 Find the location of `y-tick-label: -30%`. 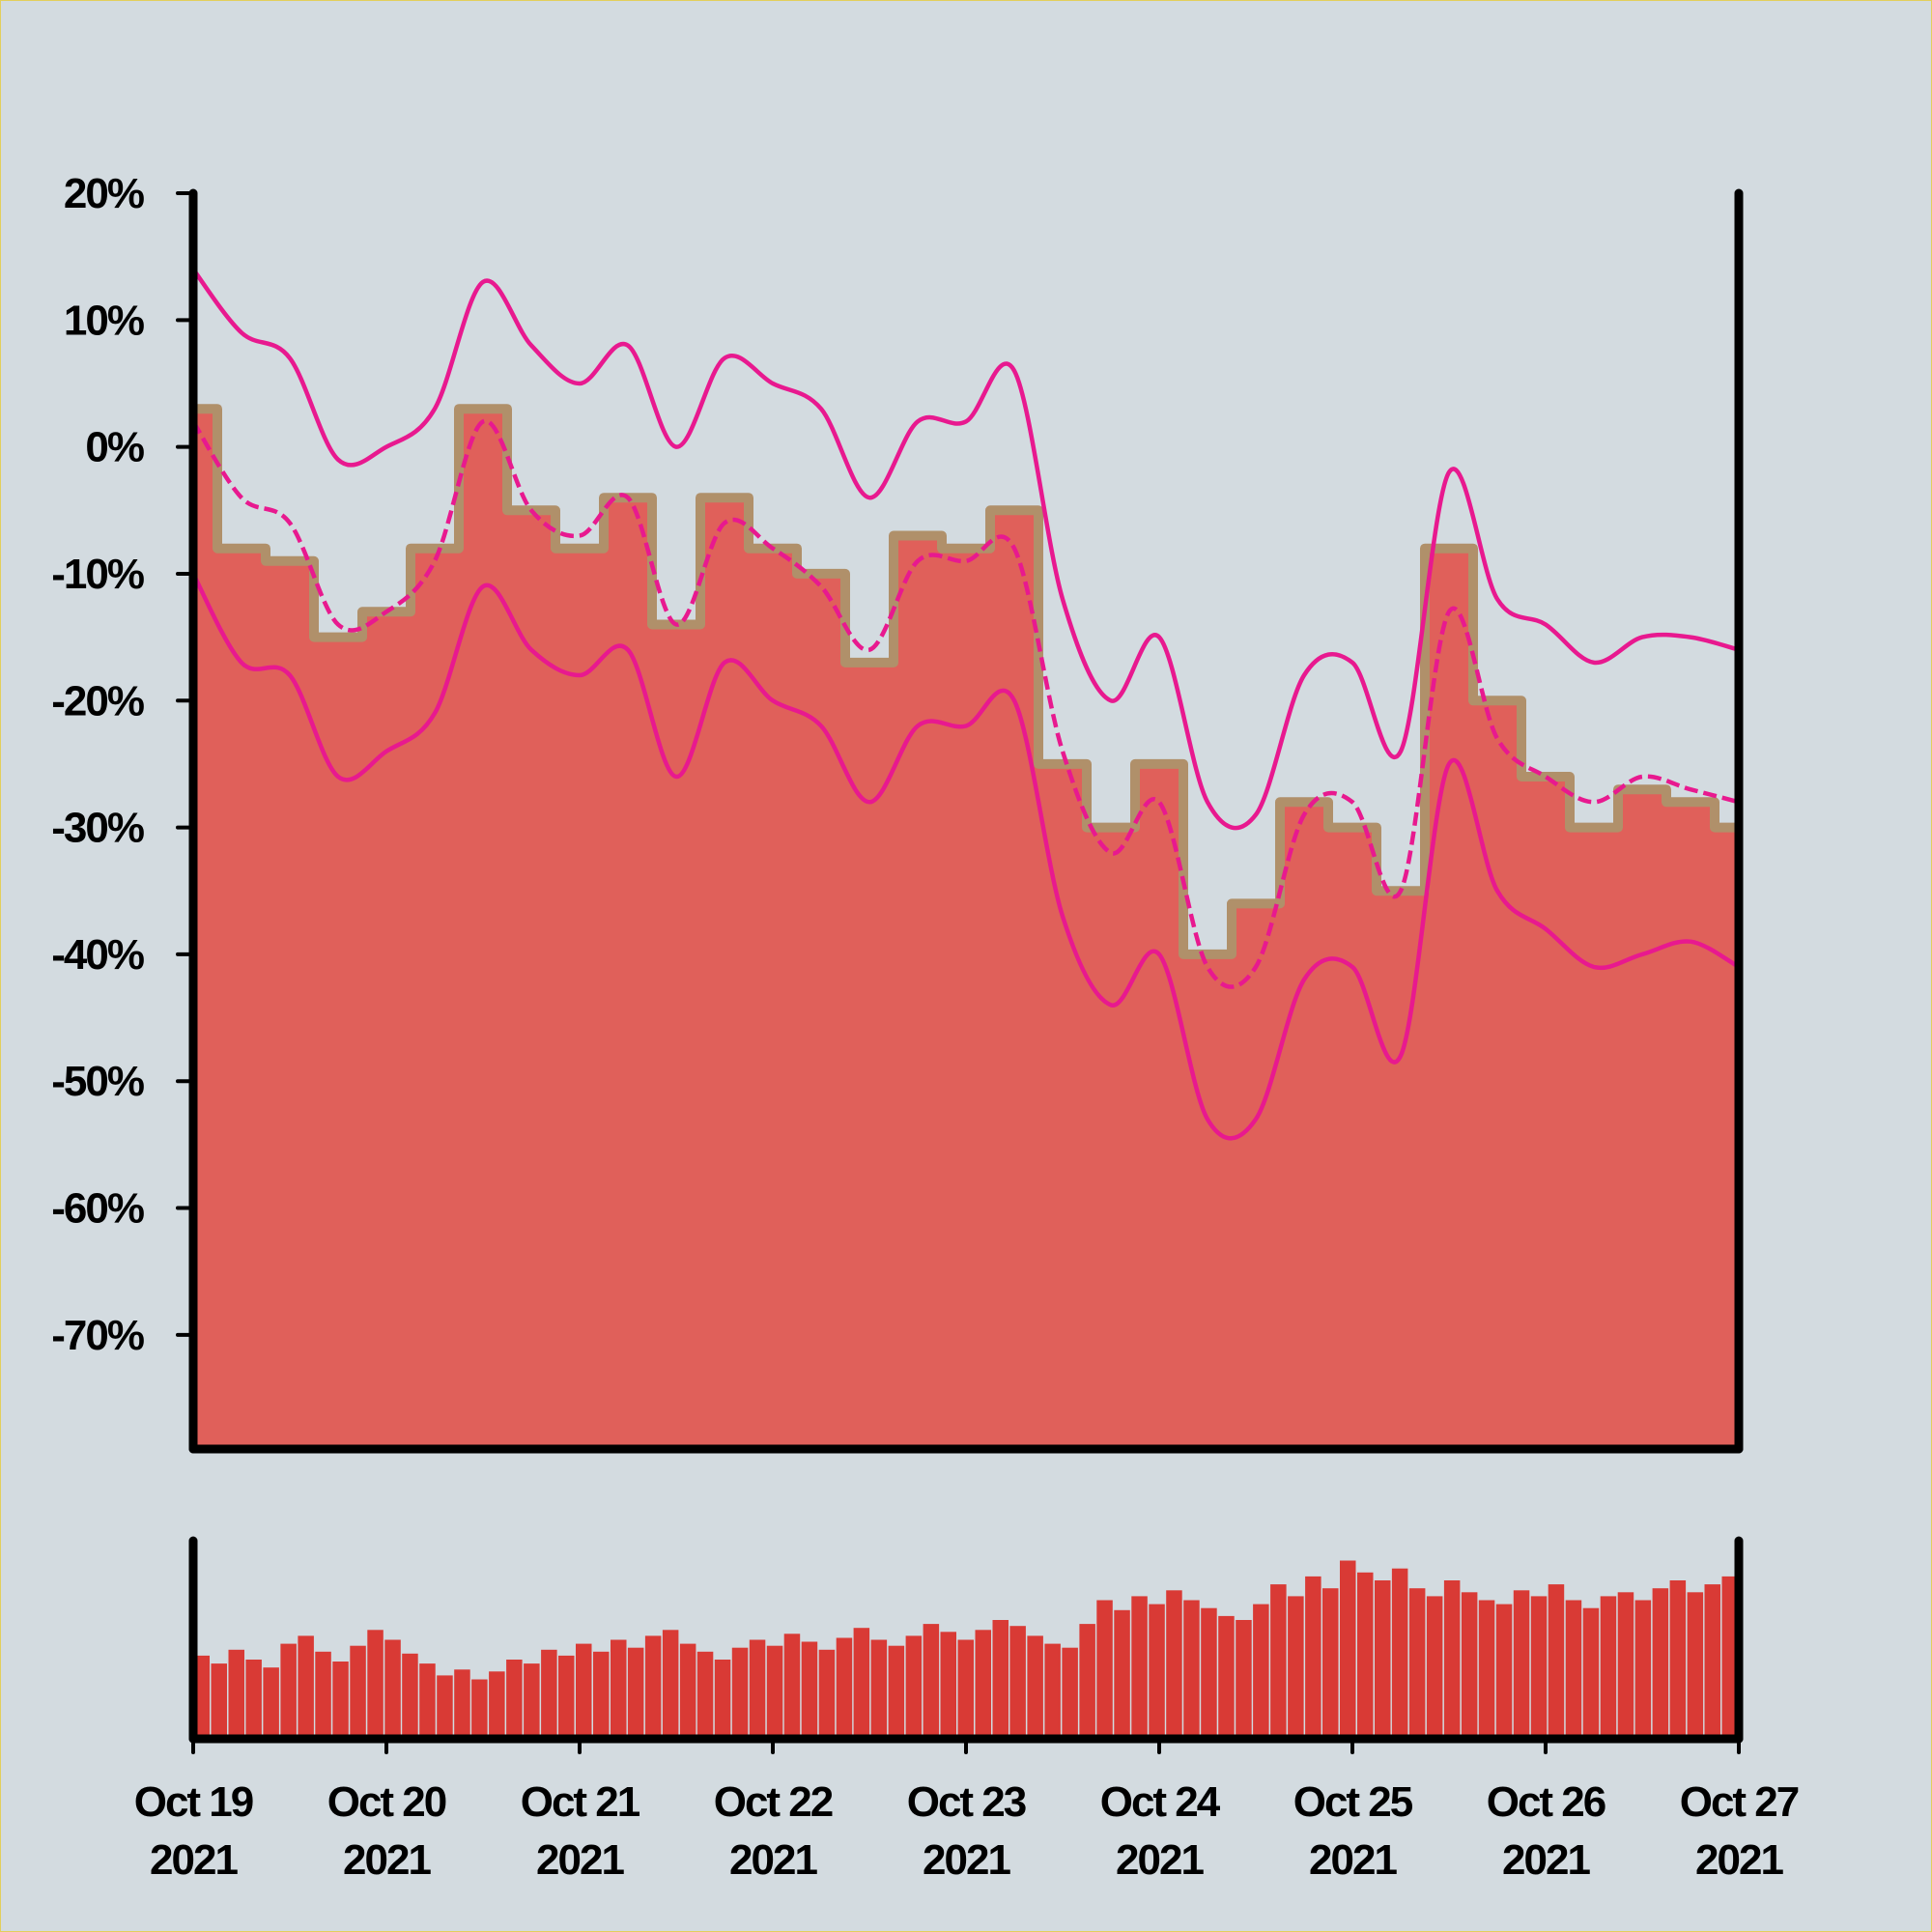

y-tick-label: -30% is located at coordinates (97, 828).